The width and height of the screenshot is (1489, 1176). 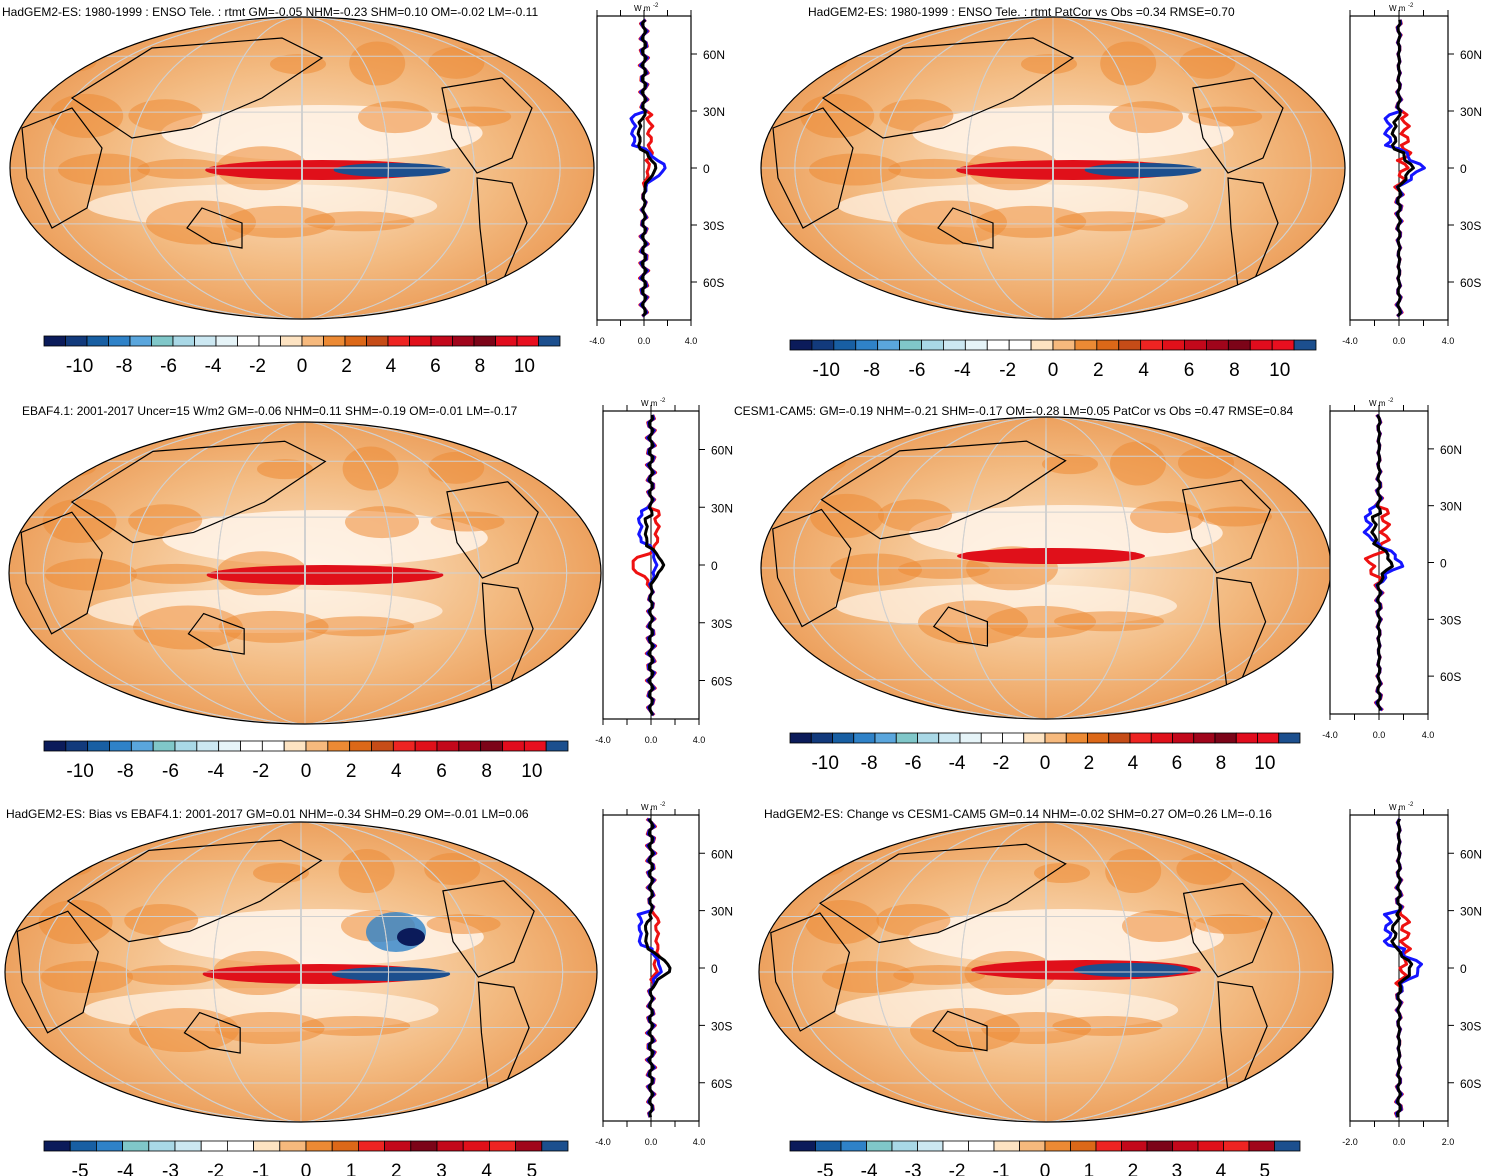 What do you see at coordinates (603, 1142) in the screenshot?
I see `x-tick-label: -4.0` at bounding box center [603, 1142].